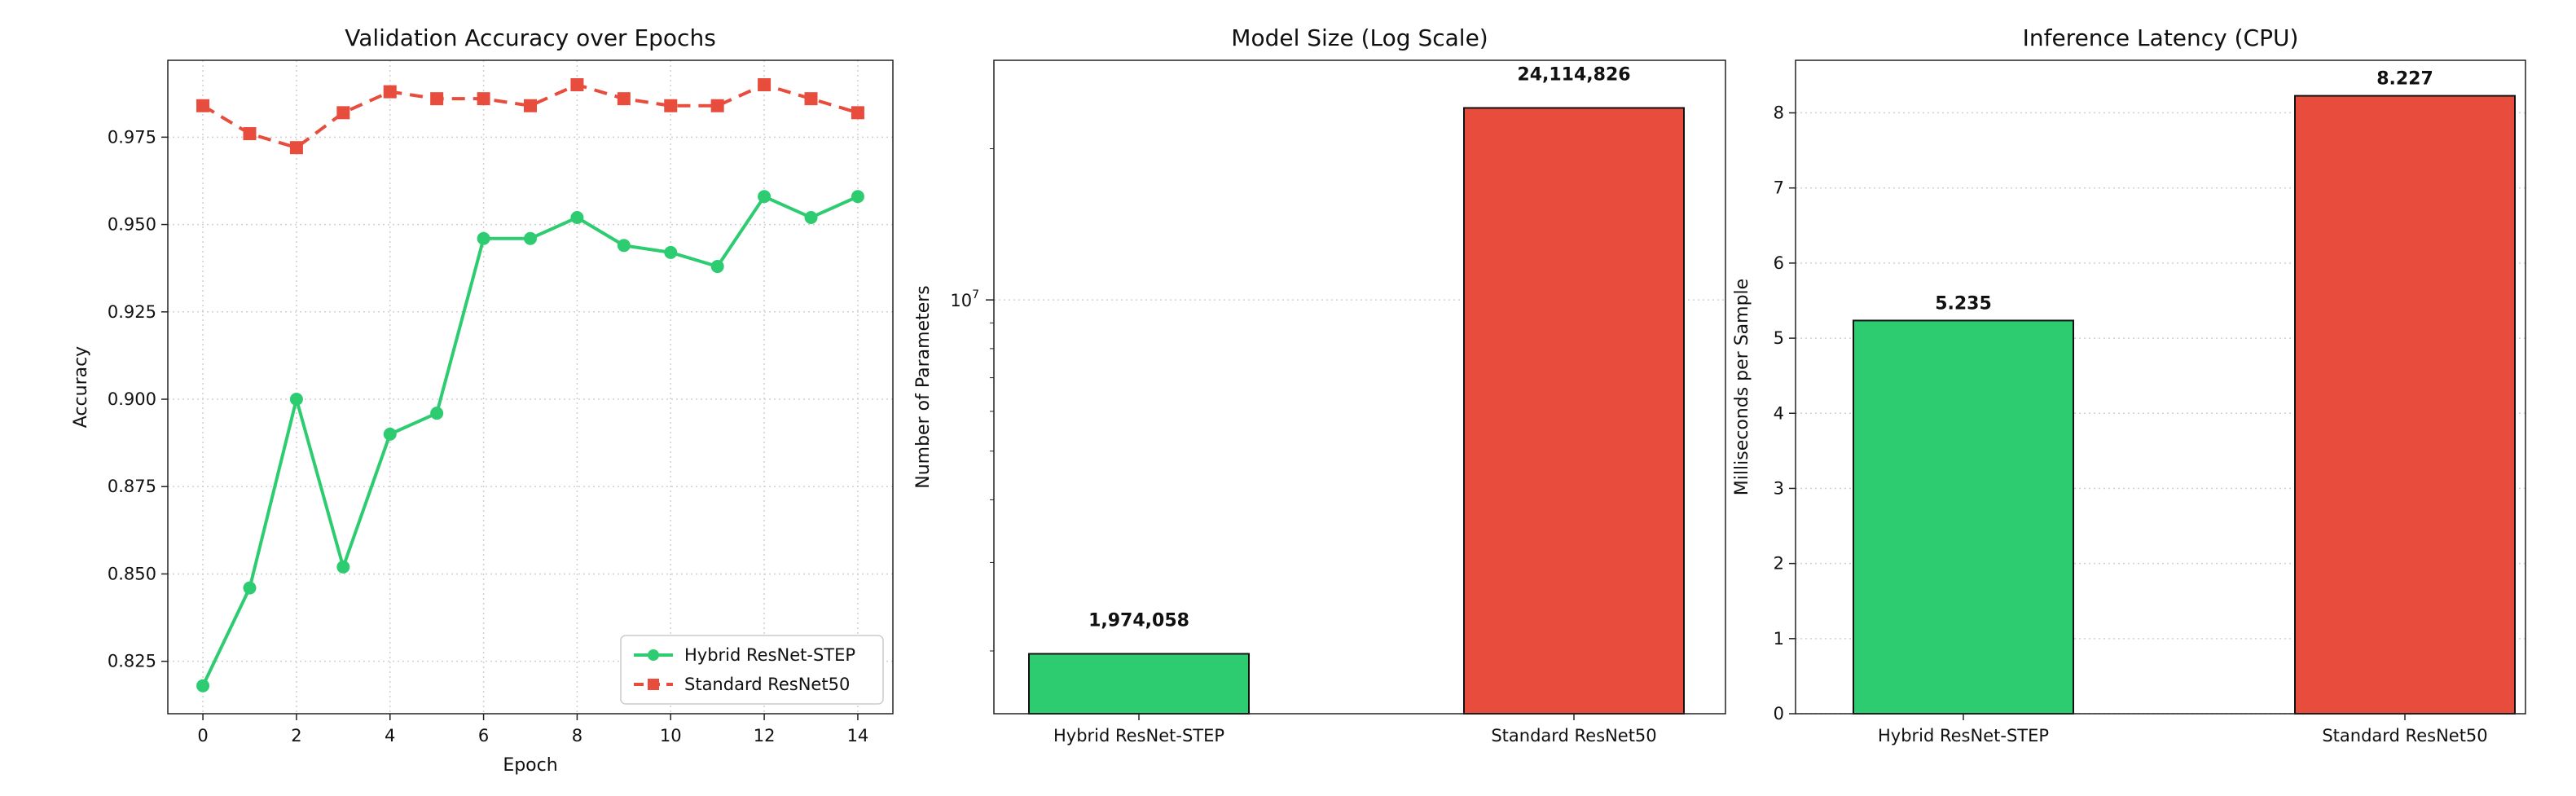 The height and width of the screenshot is (796, 2576). What do you see at coordinates (923, 387) in the screenshot?
I see `y-axis-label: Number of Parameters` at bounding box center [923, 387].